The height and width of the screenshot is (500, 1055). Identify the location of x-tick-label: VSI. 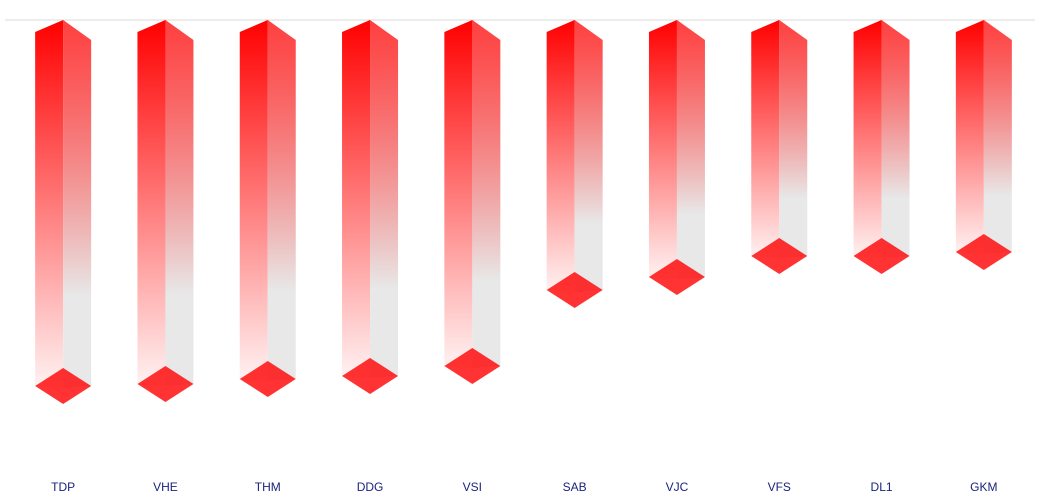
(472, 487).